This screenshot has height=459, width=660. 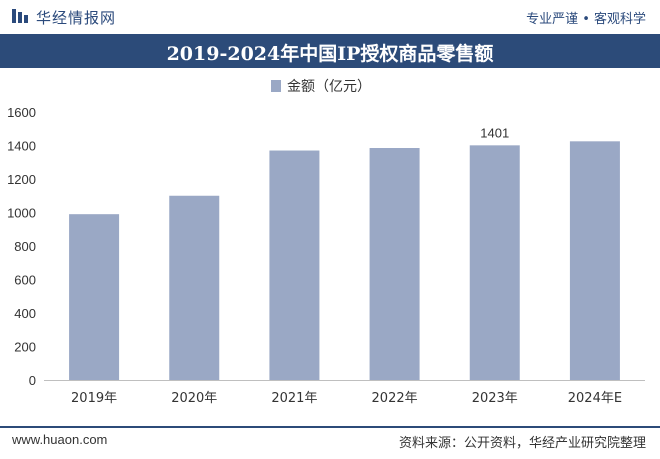 What do you see at coordinates (20, 16) in the screenshot?
I see `brand-logo-icon` at bounding box center [20, 16].